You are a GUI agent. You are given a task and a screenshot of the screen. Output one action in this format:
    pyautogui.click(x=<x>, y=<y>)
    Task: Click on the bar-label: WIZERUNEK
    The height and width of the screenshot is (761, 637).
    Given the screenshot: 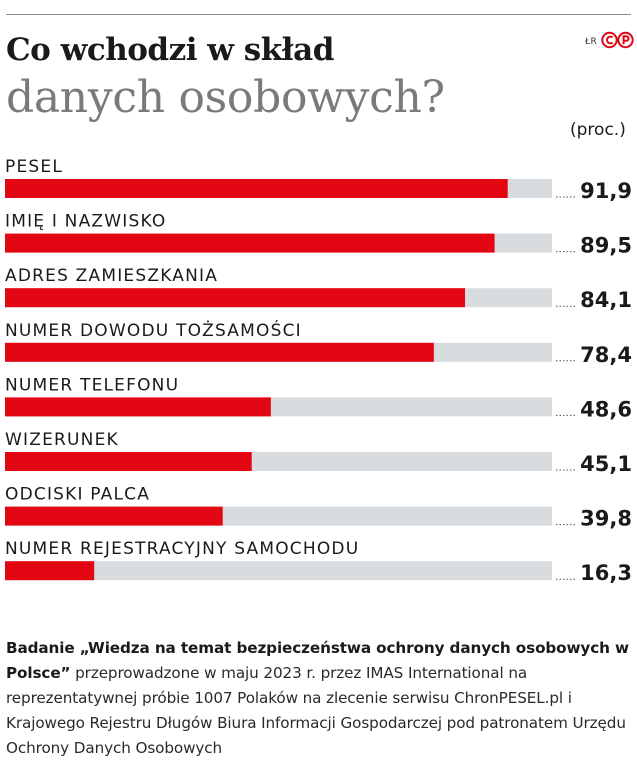 What is the action you would take?
    pyautogui.click(x=62, y=440)
    